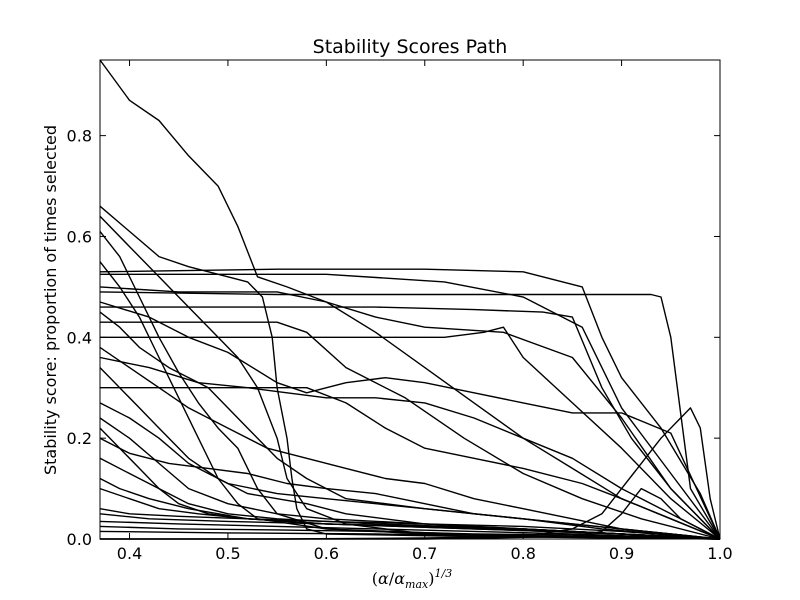 The image size is (800, 600). What do you see at coordinates (79, 539) in the screenshot?
I see `y-tick-label: 0.0` at bounding box center [79, 539].